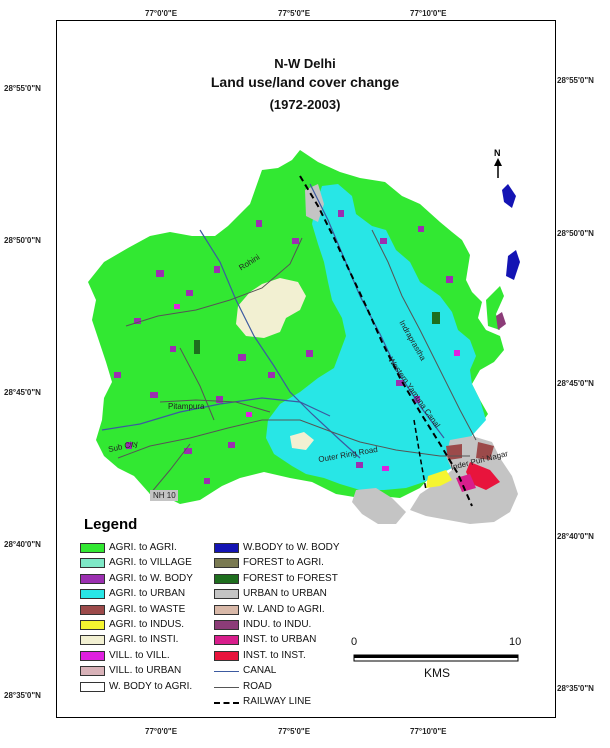 This screenshot has height=748, width=610. I want to click on legend-label: FOREST to AGRI., so click(283, 563).